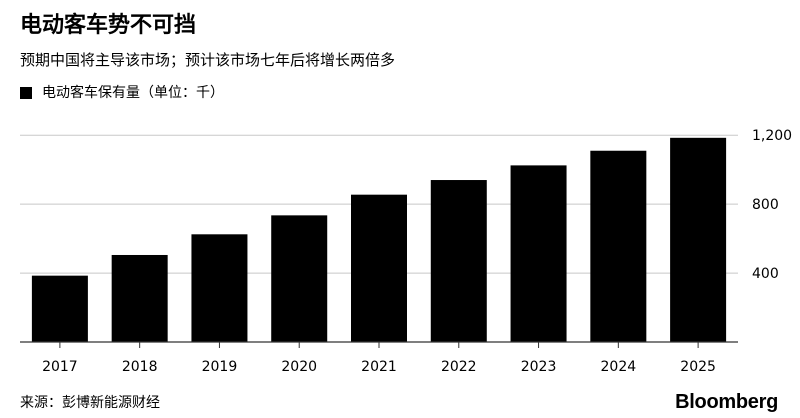  I want to click on bar-2019, so click(219, 288).